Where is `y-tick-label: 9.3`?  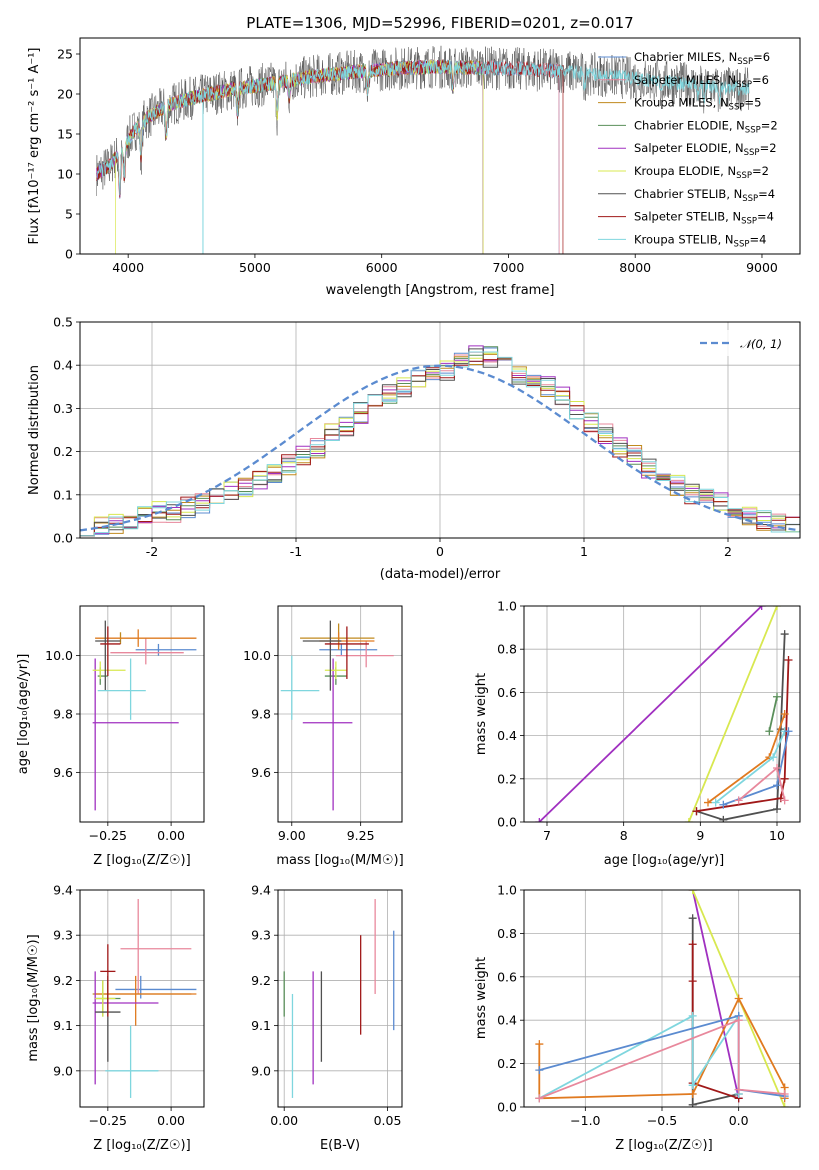 y-tick-label: 9.3 is located at coordinates (63, 935).